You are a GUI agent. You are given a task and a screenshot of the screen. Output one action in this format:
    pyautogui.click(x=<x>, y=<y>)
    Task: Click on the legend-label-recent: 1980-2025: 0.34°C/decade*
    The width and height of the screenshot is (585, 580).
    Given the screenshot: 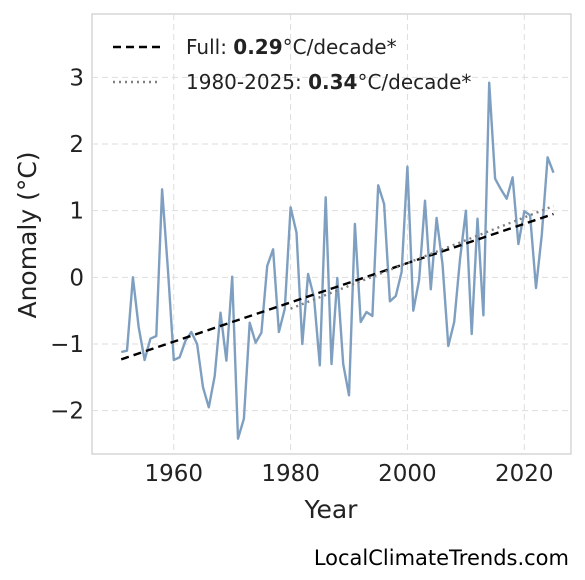 What is the action you would take?
    pyautogui.click(x=328, y=82)
    